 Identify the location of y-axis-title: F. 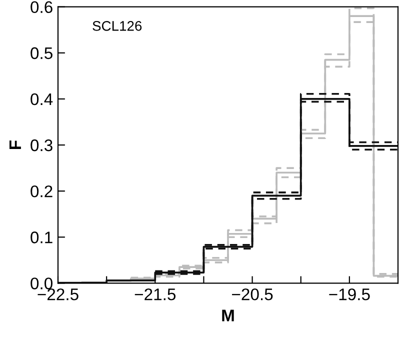
(15, 144).